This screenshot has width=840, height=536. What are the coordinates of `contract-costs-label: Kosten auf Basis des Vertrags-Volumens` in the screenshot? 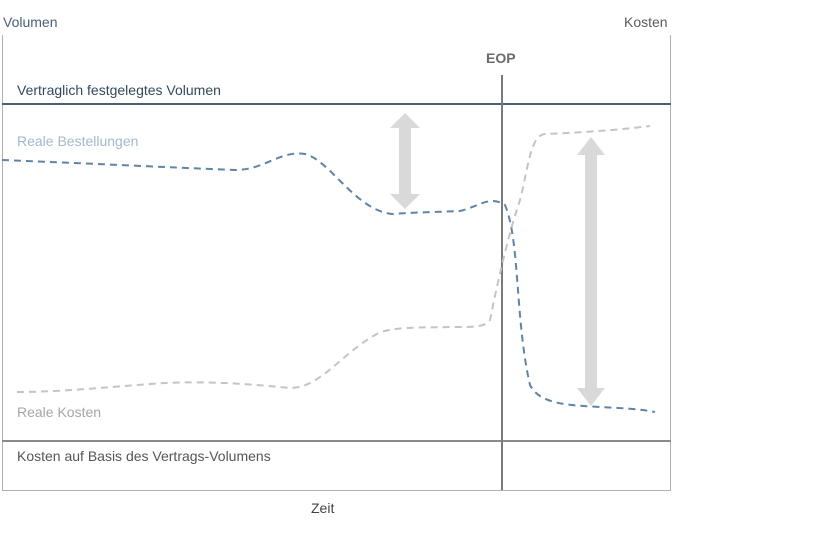 It's located at (144, 456).